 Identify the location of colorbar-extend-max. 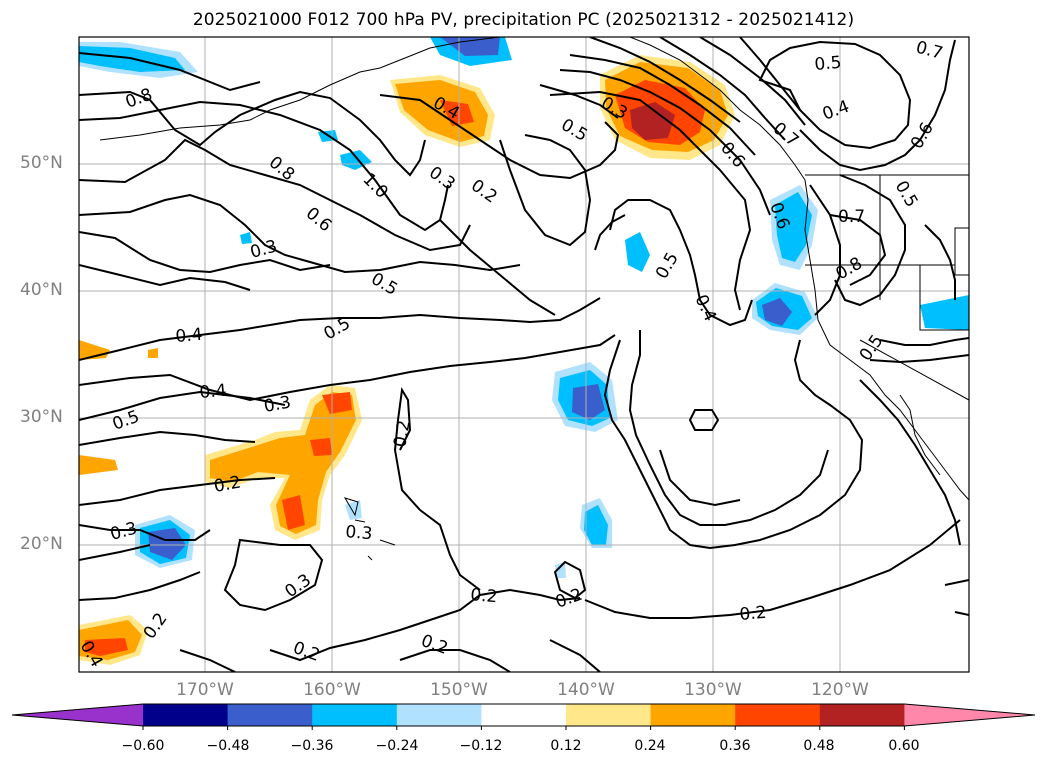
(969, 715).